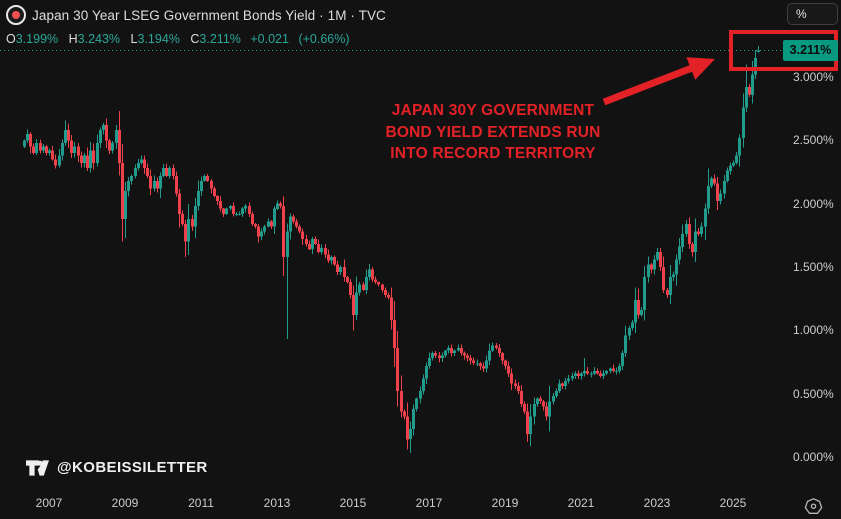  What do you see at coordinates (353, 503) in the screenshot?
I see `time-tick-label: 2015` at bounding box center [353, 503].